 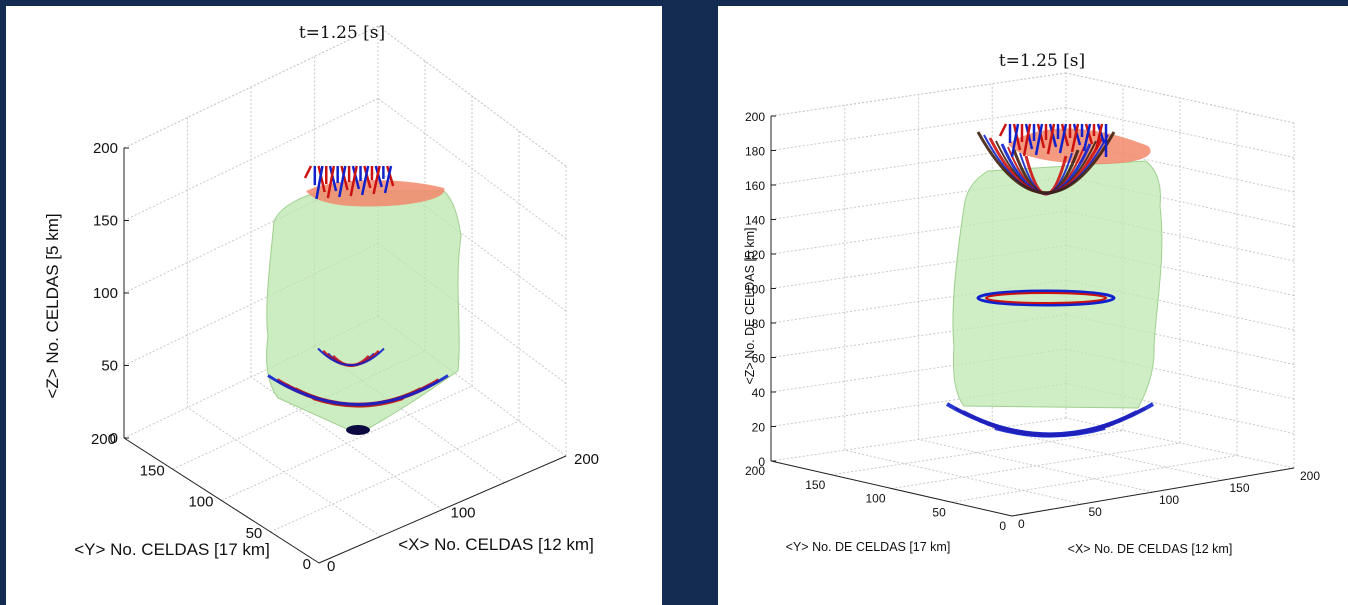 I want to click on xlabel-right: <X> No. DE CELDAS [12 km], so click(x=1150, y=549).